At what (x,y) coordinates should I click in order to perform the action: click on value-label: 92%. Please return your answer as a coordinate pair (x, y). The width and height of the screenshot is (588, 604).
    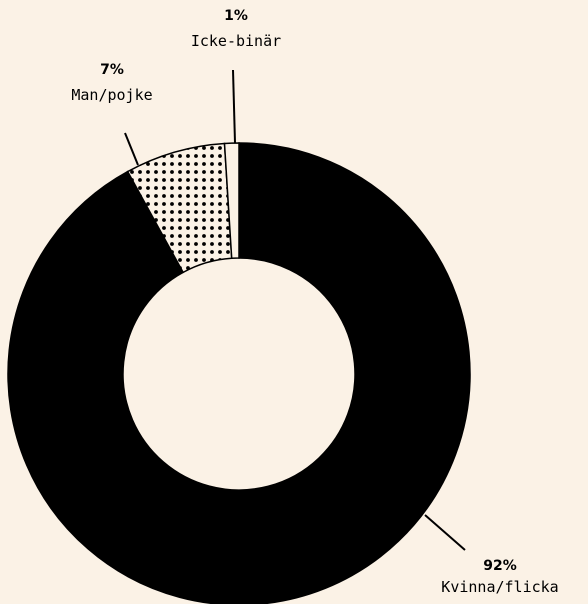
    Looking at the image, I should click on (500, 566).